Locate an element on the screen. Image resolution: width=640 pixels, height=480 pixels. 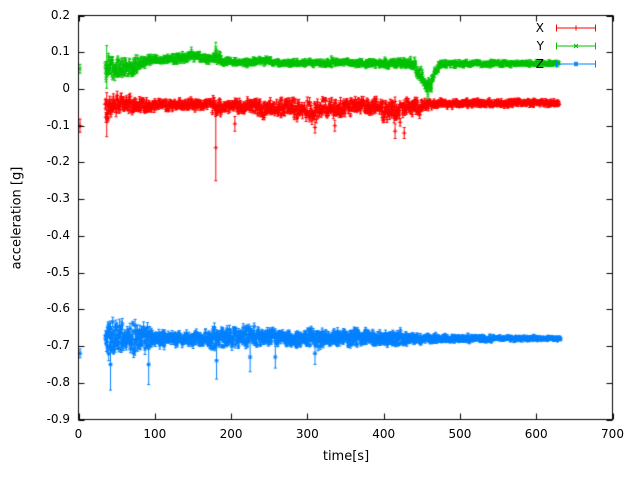
x-tick-label: 100 is located at coordinates (155, 433).